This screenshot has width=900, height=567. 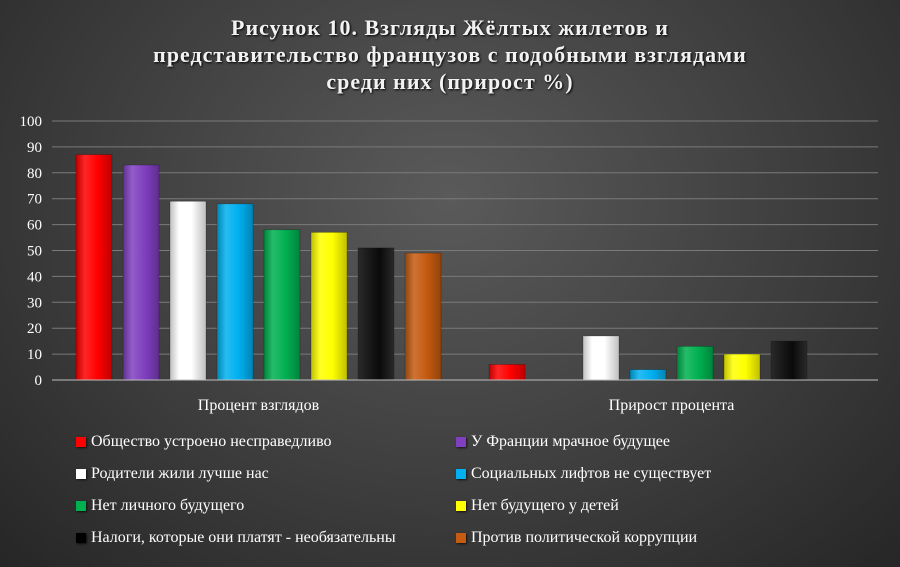 I want to click on legend-item: У Франции мрачное будущее, so click(x=616, y=442).